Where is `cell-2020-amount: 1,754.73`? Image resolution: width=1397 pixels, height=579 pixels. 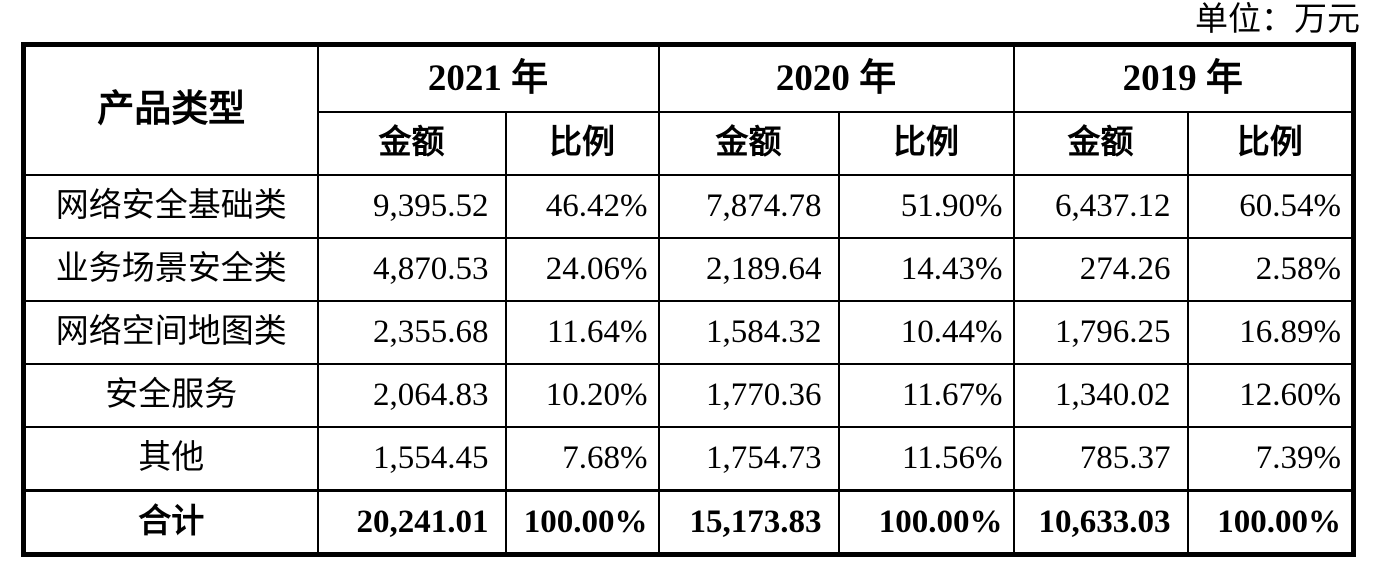 cell-2020-amount: 1,754.73 is located at coordinates (748, 459).